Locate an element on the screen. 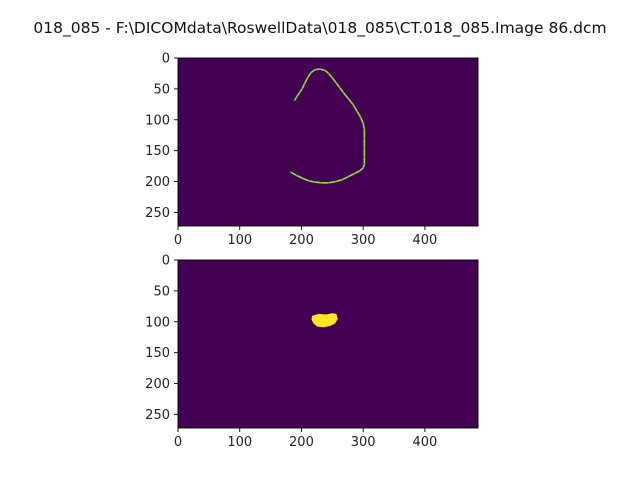 The height and width of the screenshot is (480, 640). contour-outline is located at coordinates (328, 126).